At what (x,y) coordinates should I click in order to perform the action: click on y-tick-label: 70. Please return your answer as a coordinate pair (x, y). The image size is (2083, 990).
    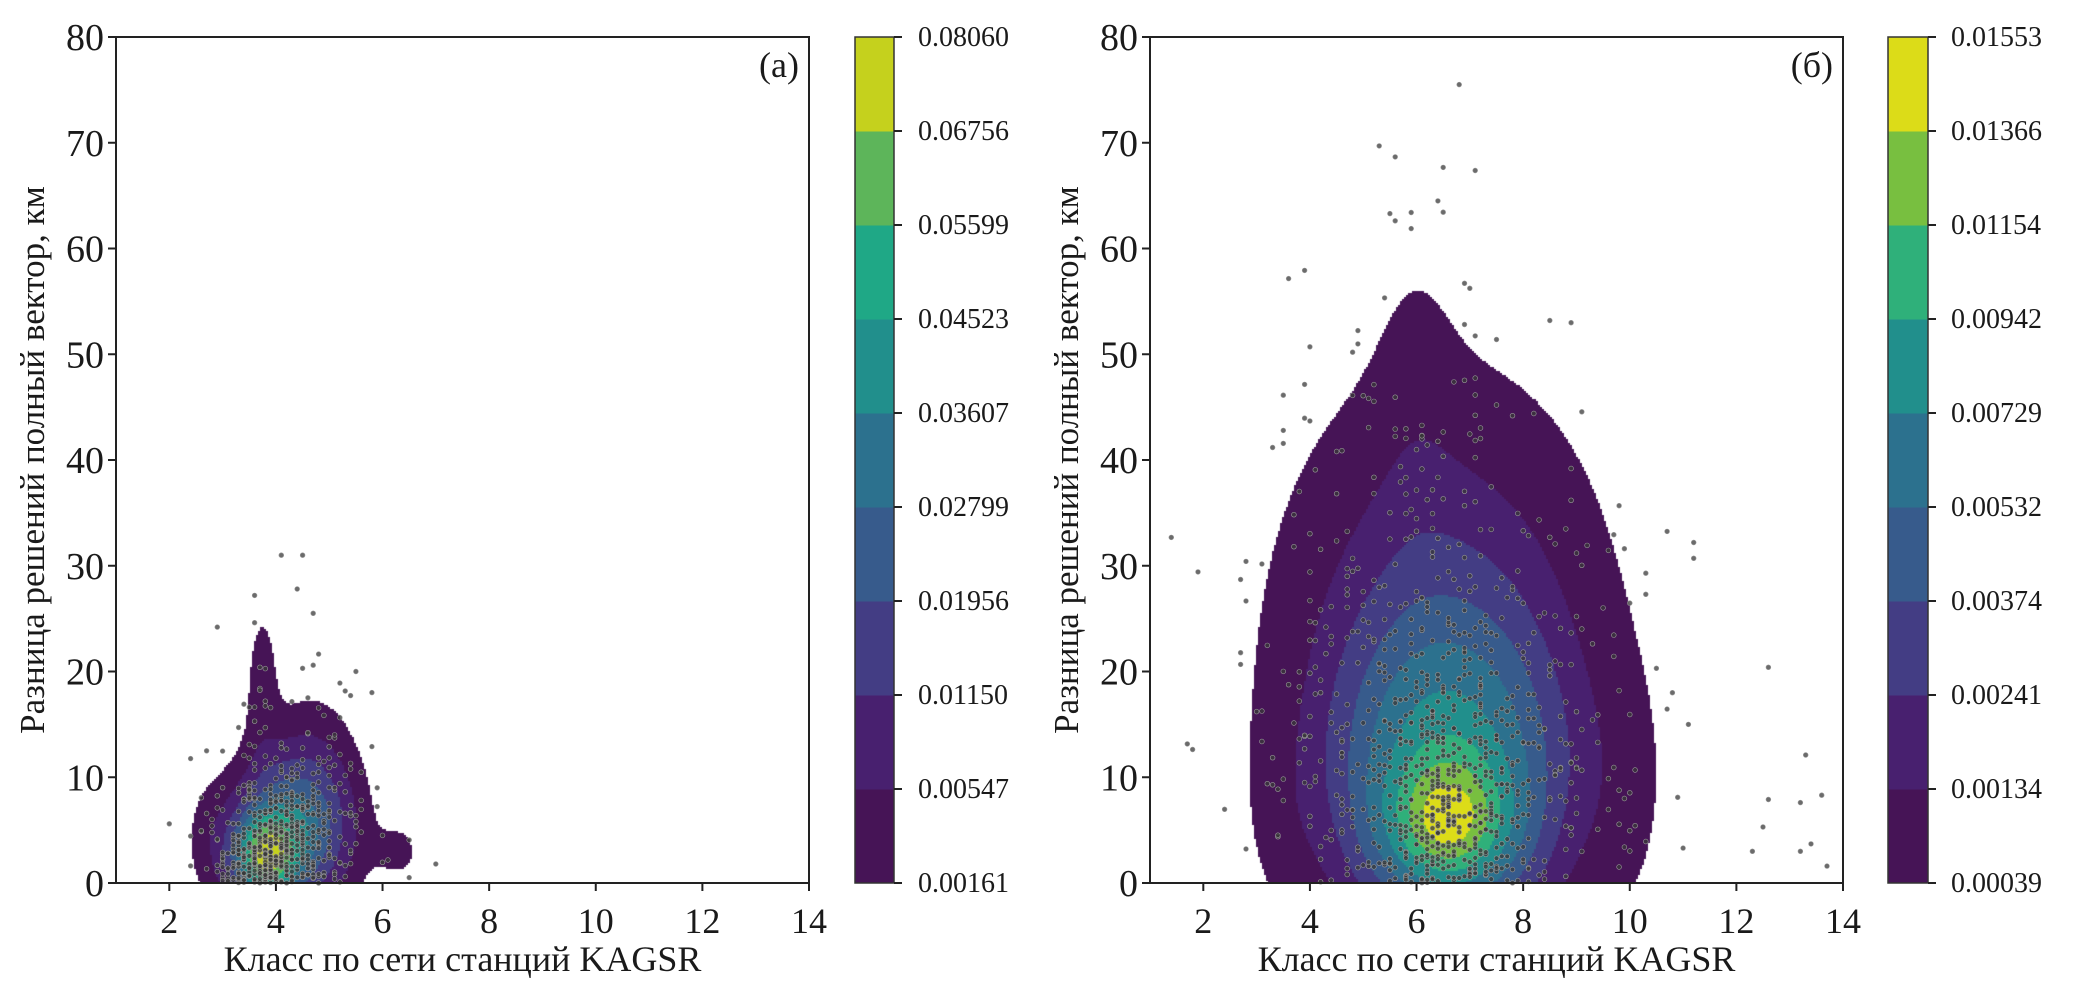
    Looking at the image, I should click on (85, 144).